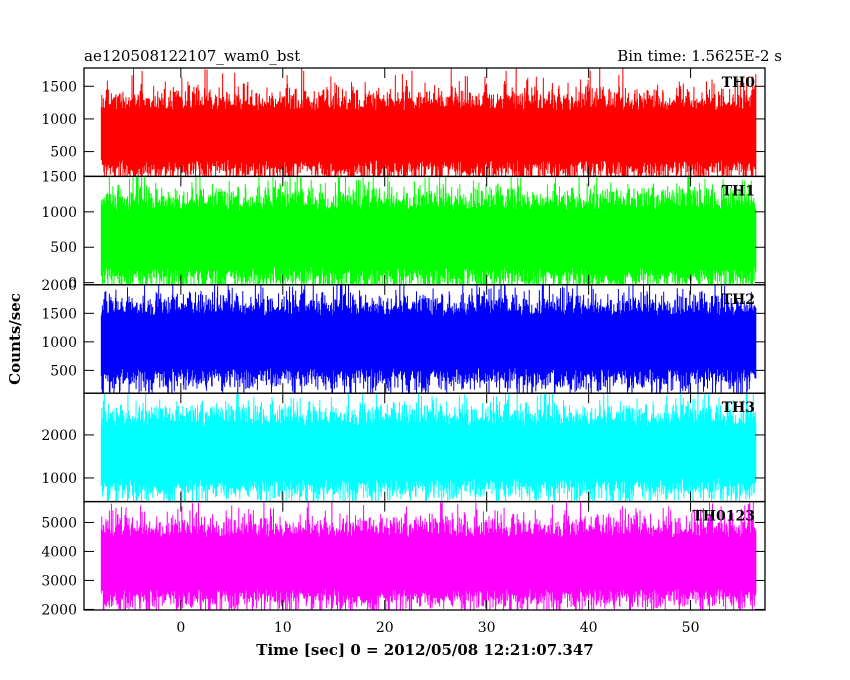 This screenshot has width=850, height=680. What do you see at coordinates (739, 83) in the screenshot?
I see `panel-label-th0: TH0` at bounding box center [739, 83].